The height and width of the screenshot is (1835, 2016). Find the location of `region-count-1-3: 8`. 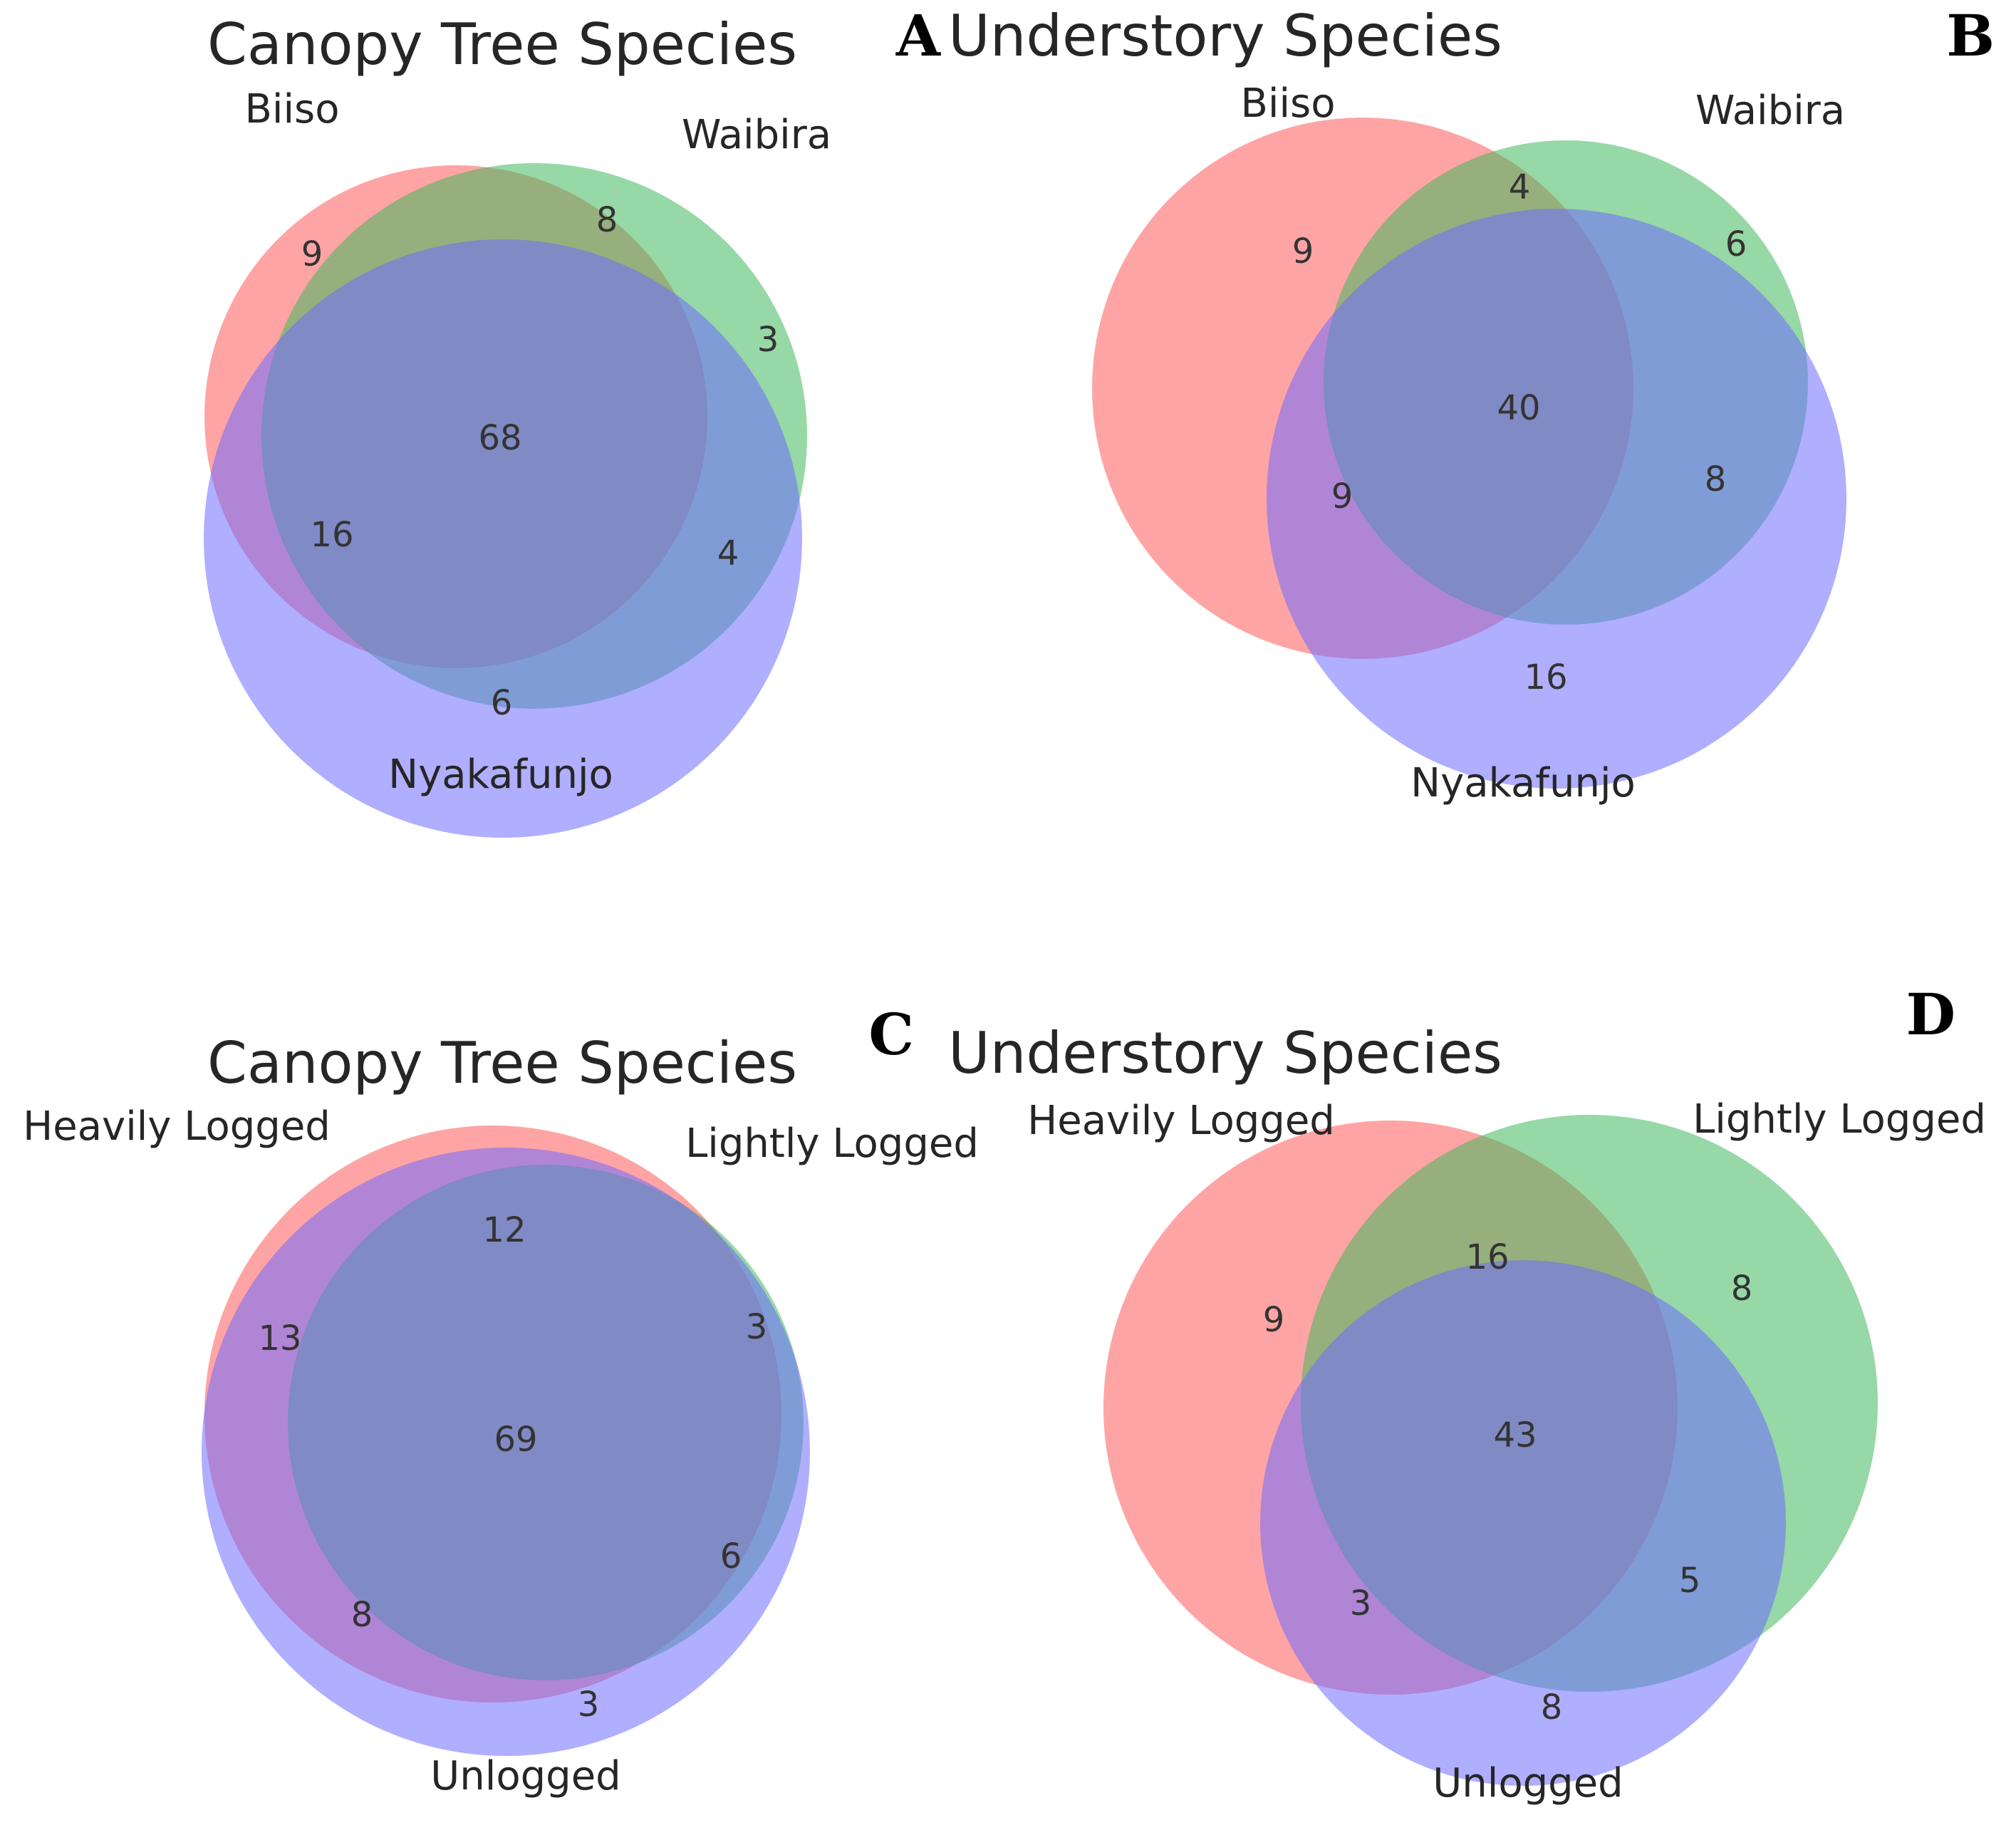

region-count-1-3: 8 is located at coordinates (362, 1615).